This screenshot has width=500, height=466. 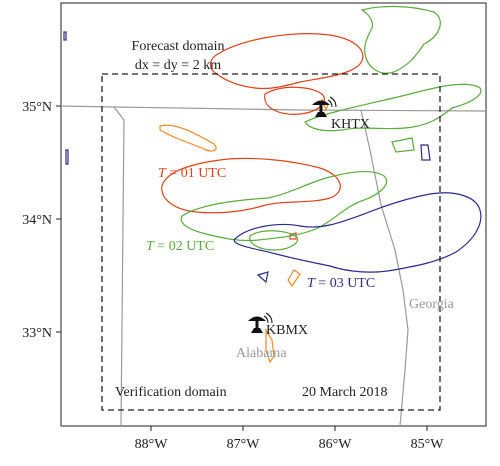 What do you see at coordinates (178, 65) in the screenshot?
I see `forecast-domain-resolution: dx = dy = 2 km` at bounding box center [178, 65].